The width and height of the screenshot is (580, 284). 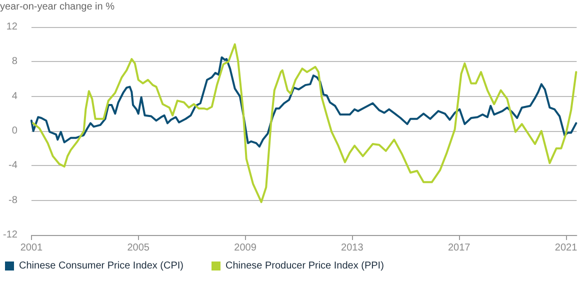 I want to click on legend-label: Chinese Producer Price Index (PPI), so click(x=305, y=266).